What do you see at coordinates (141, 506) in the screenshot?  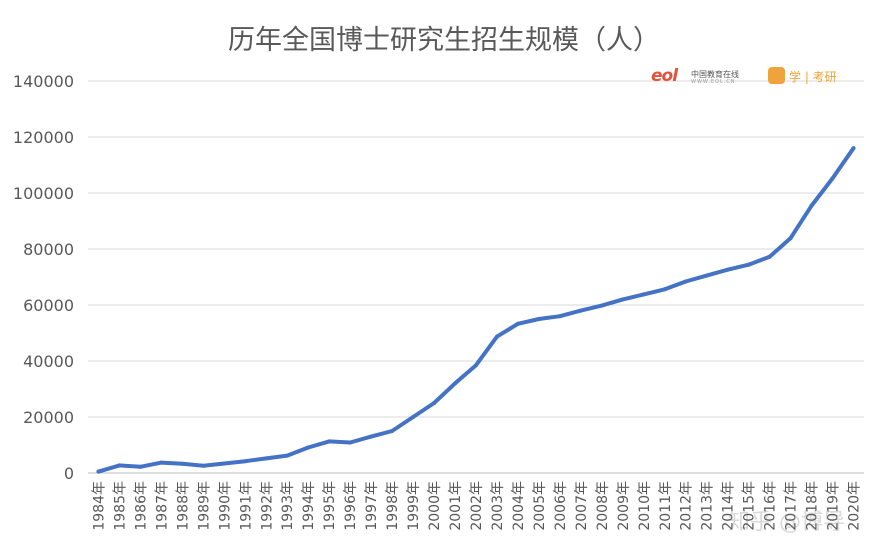 I see `x-tick-label: 1986年` at bounding box center [141, 506].